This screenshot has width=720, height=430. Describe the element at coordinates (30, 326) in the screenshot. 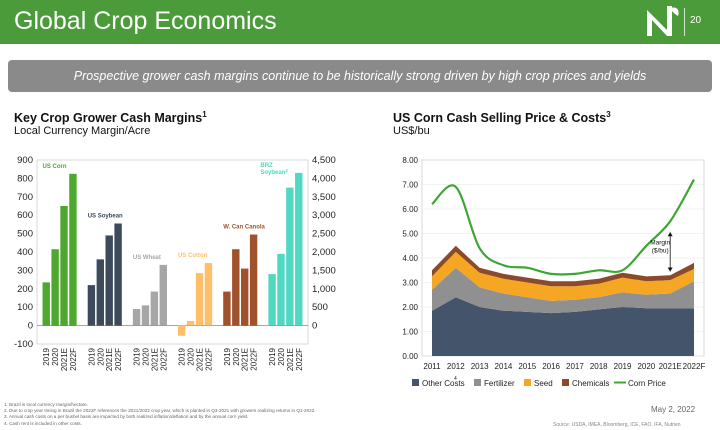

I see `y-tick-label: 0` at that location.